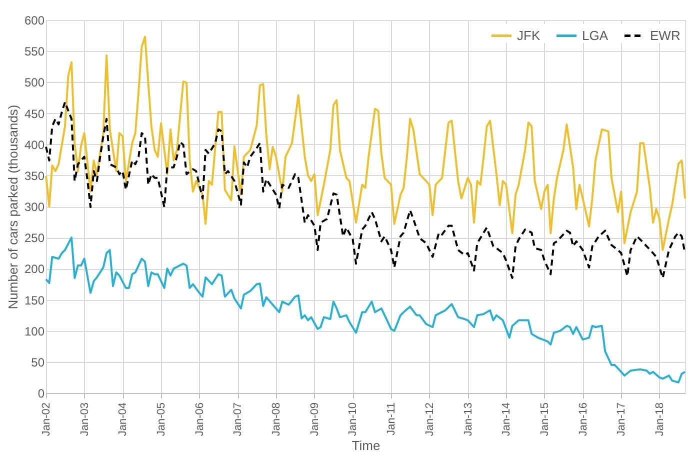 The height and width of the screenshot is (457, 688). I want to click on x-tick-label: Jan-10, so click(353, 419).